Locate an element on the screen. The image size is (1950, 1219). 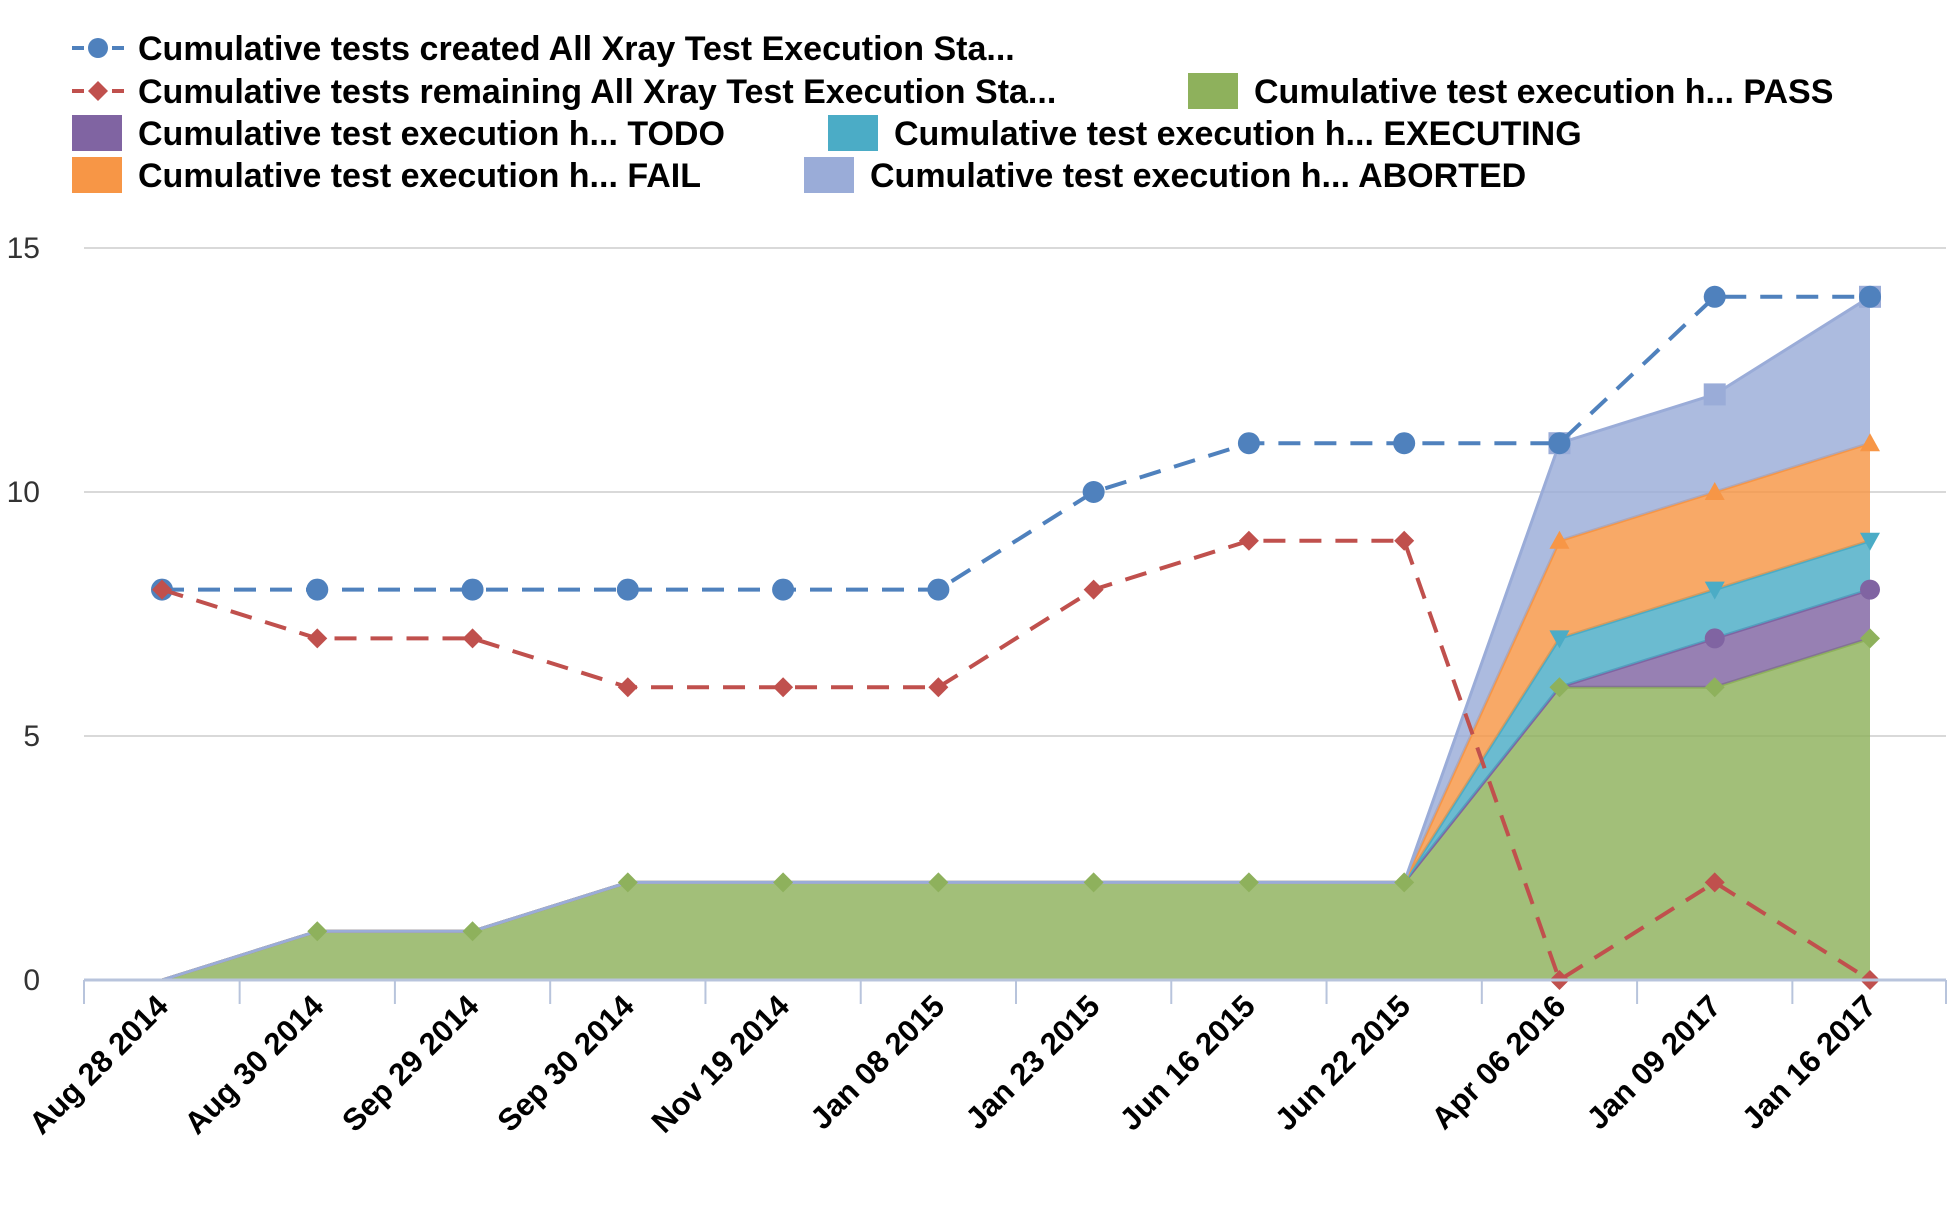
x-tick-label: Sep 29 2014 is located at coordinates (410, 1063).